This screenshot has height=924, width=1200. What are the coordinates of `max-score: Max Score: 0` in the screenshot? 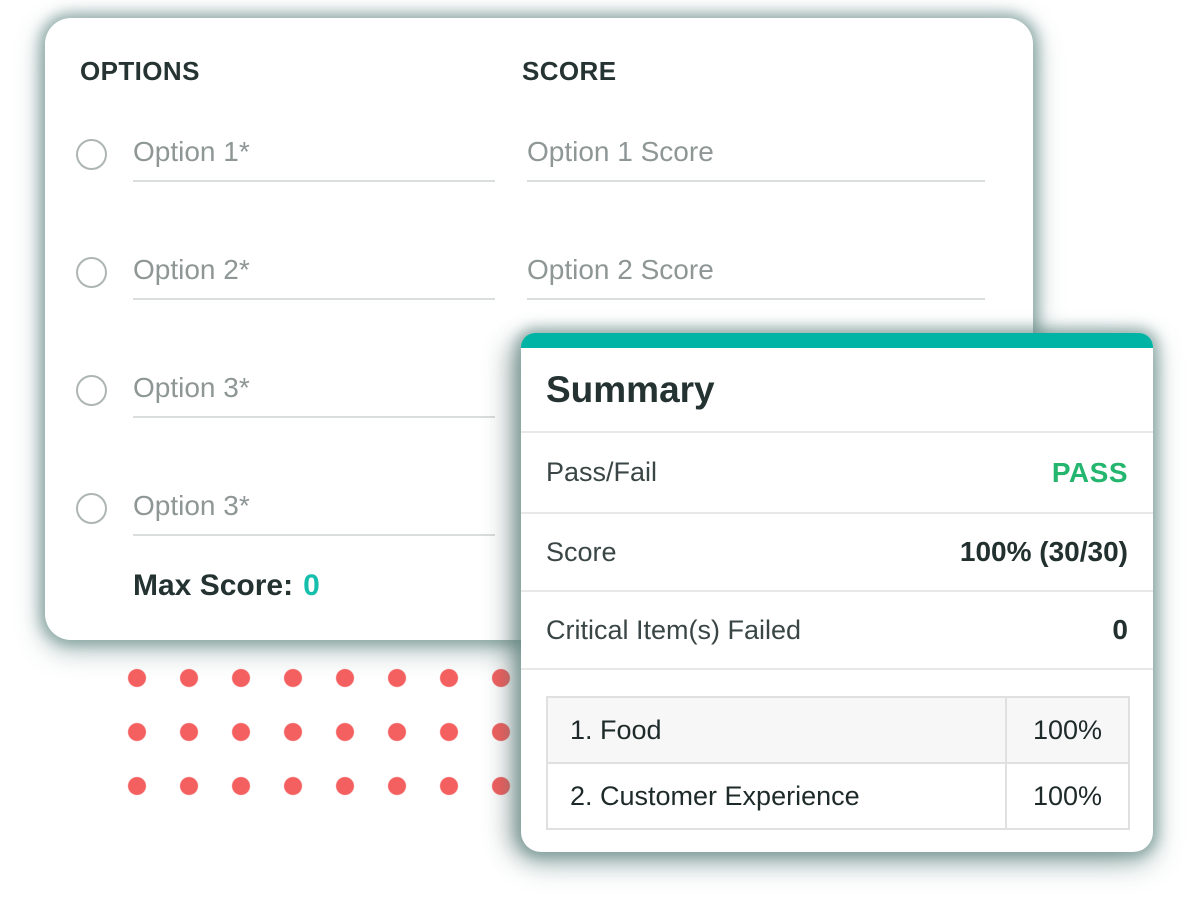 It's located at (226, 586).